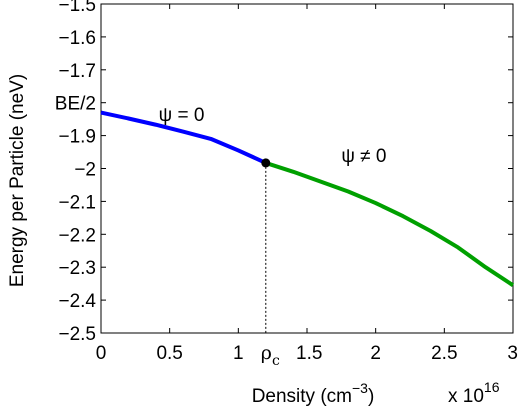  Describe the element at coordinates (390, 224) in the screenshot. I see `series-line-psi-nonzero` at that location.